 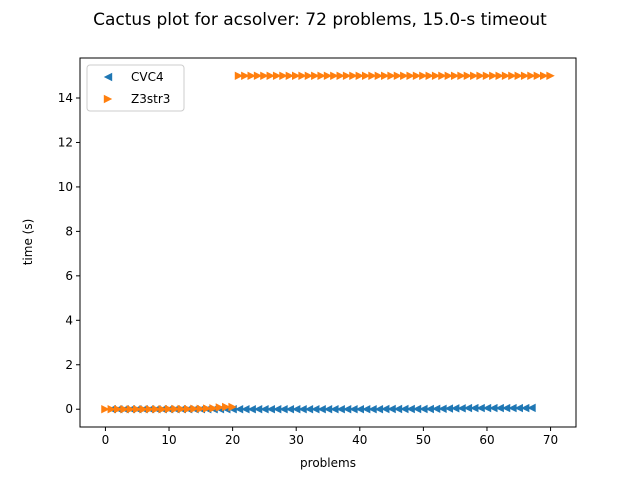 What do you see at coordinates (328, 463) in the screenshot?
I see `x-axis-label: problems` at bounding box center [328, 463].